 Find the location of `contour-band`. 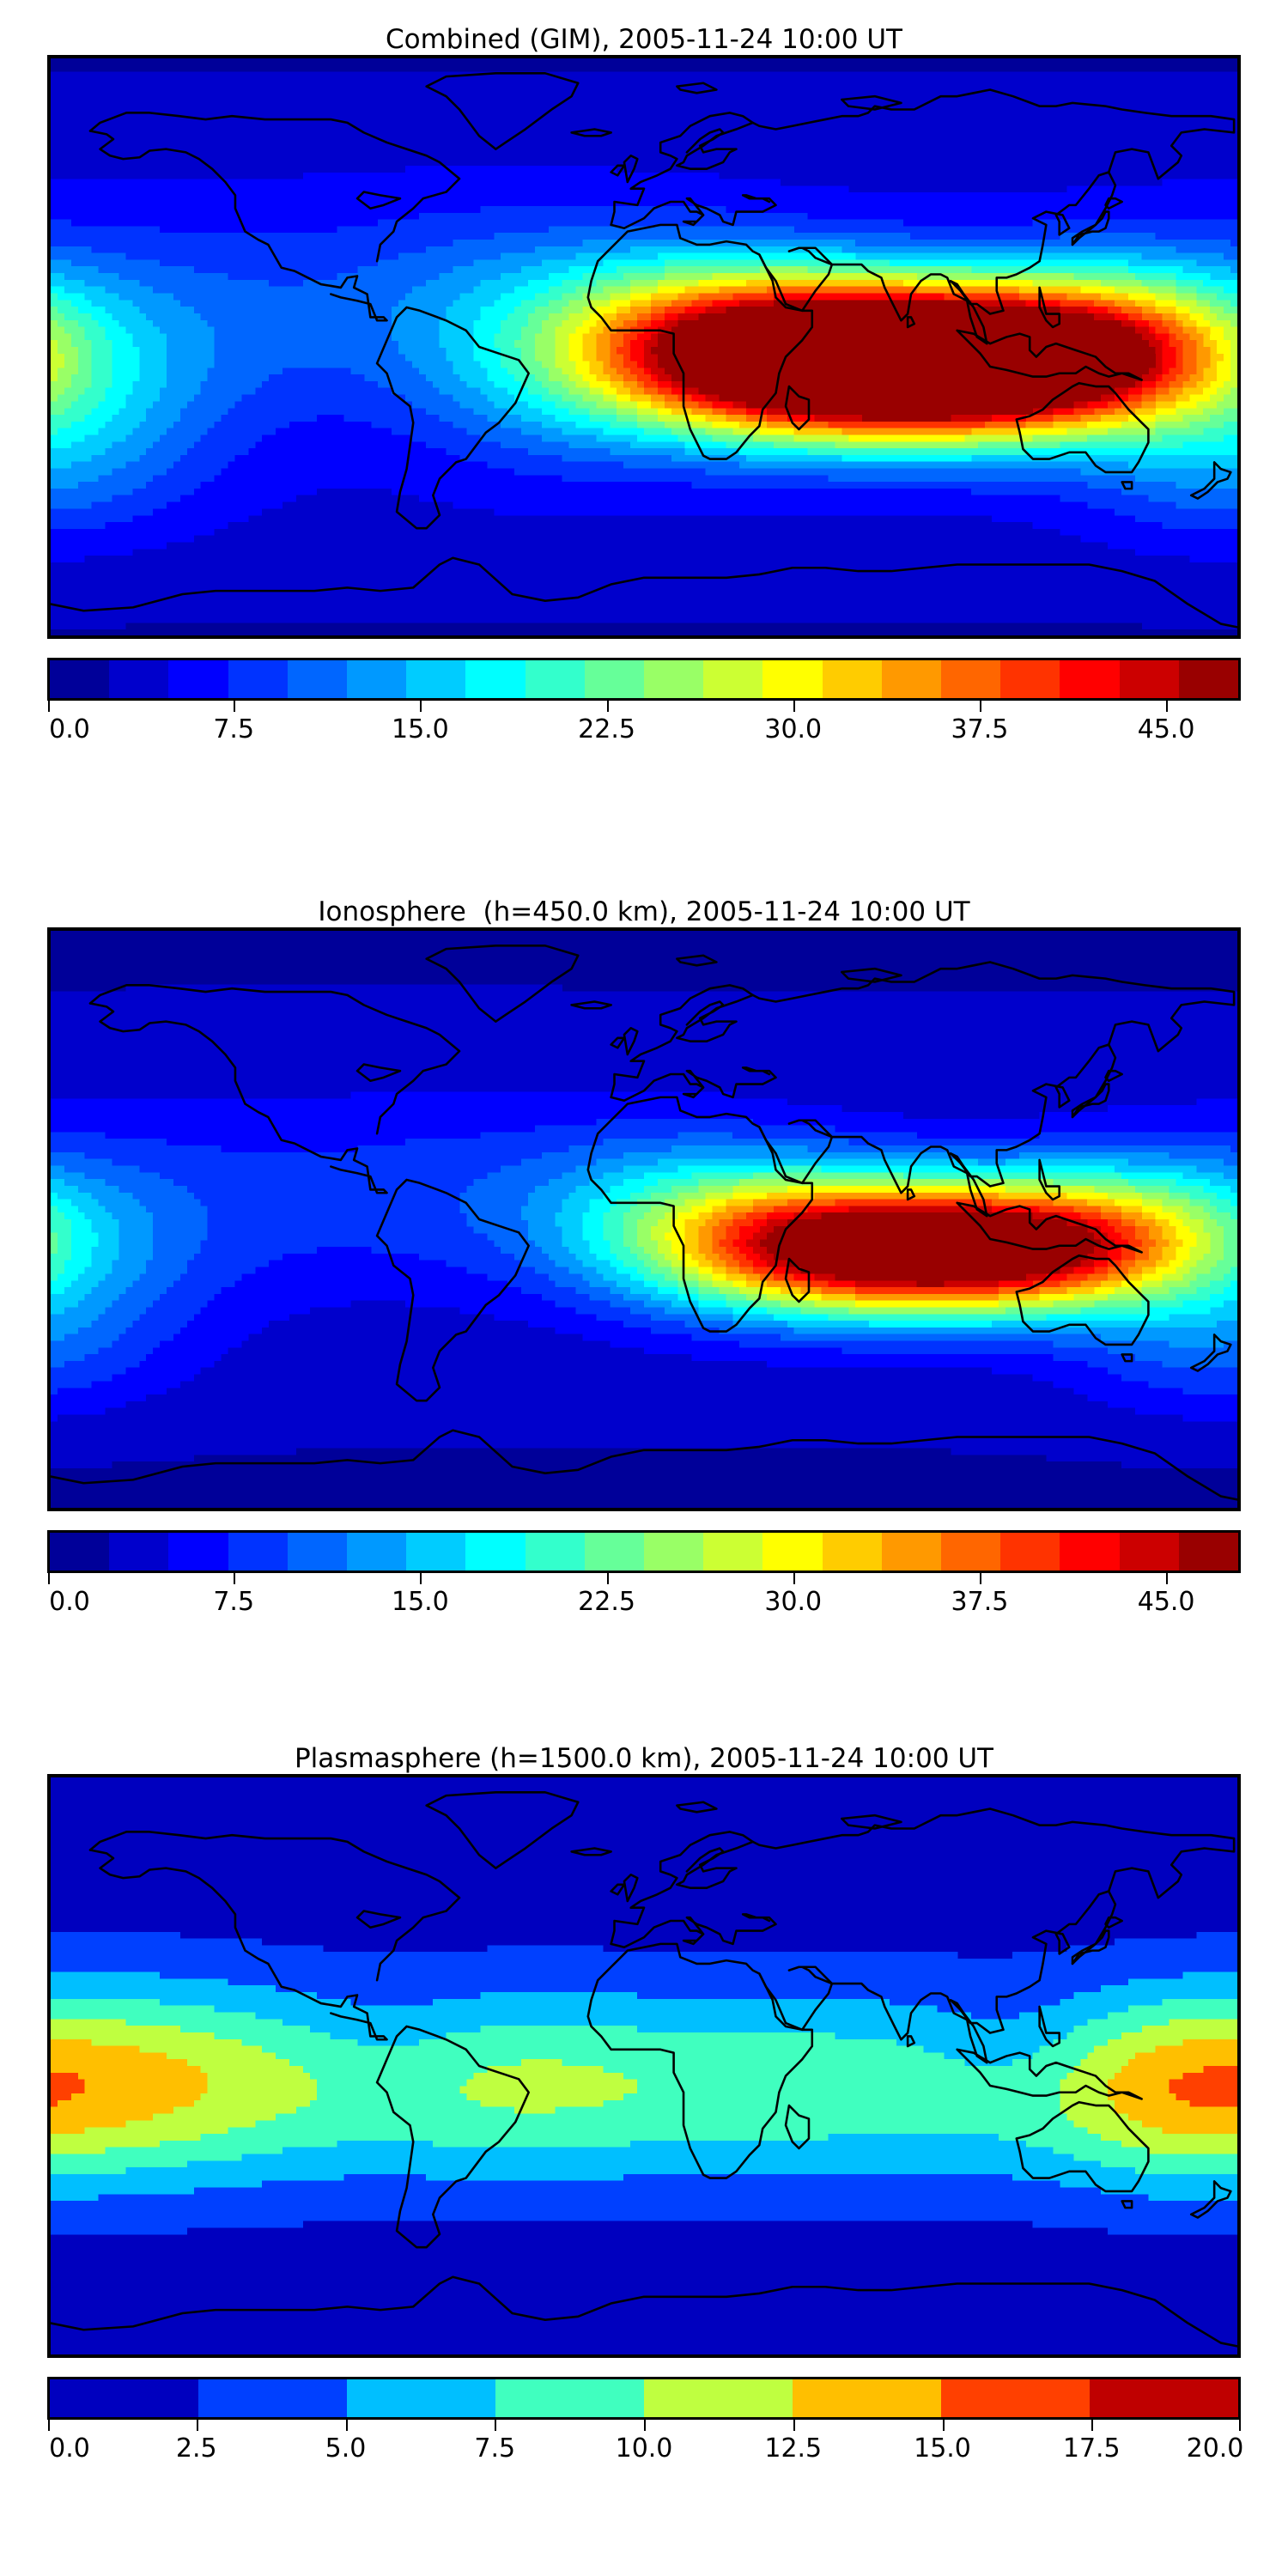

contour-band is located at coordinates (644, 2086).